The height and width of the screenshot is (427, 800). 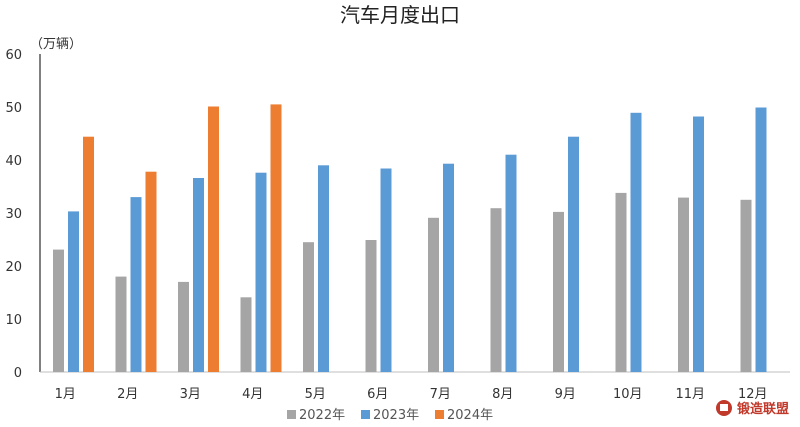 I want to click on y-tick-label: 0, so click(x=18, y=373).